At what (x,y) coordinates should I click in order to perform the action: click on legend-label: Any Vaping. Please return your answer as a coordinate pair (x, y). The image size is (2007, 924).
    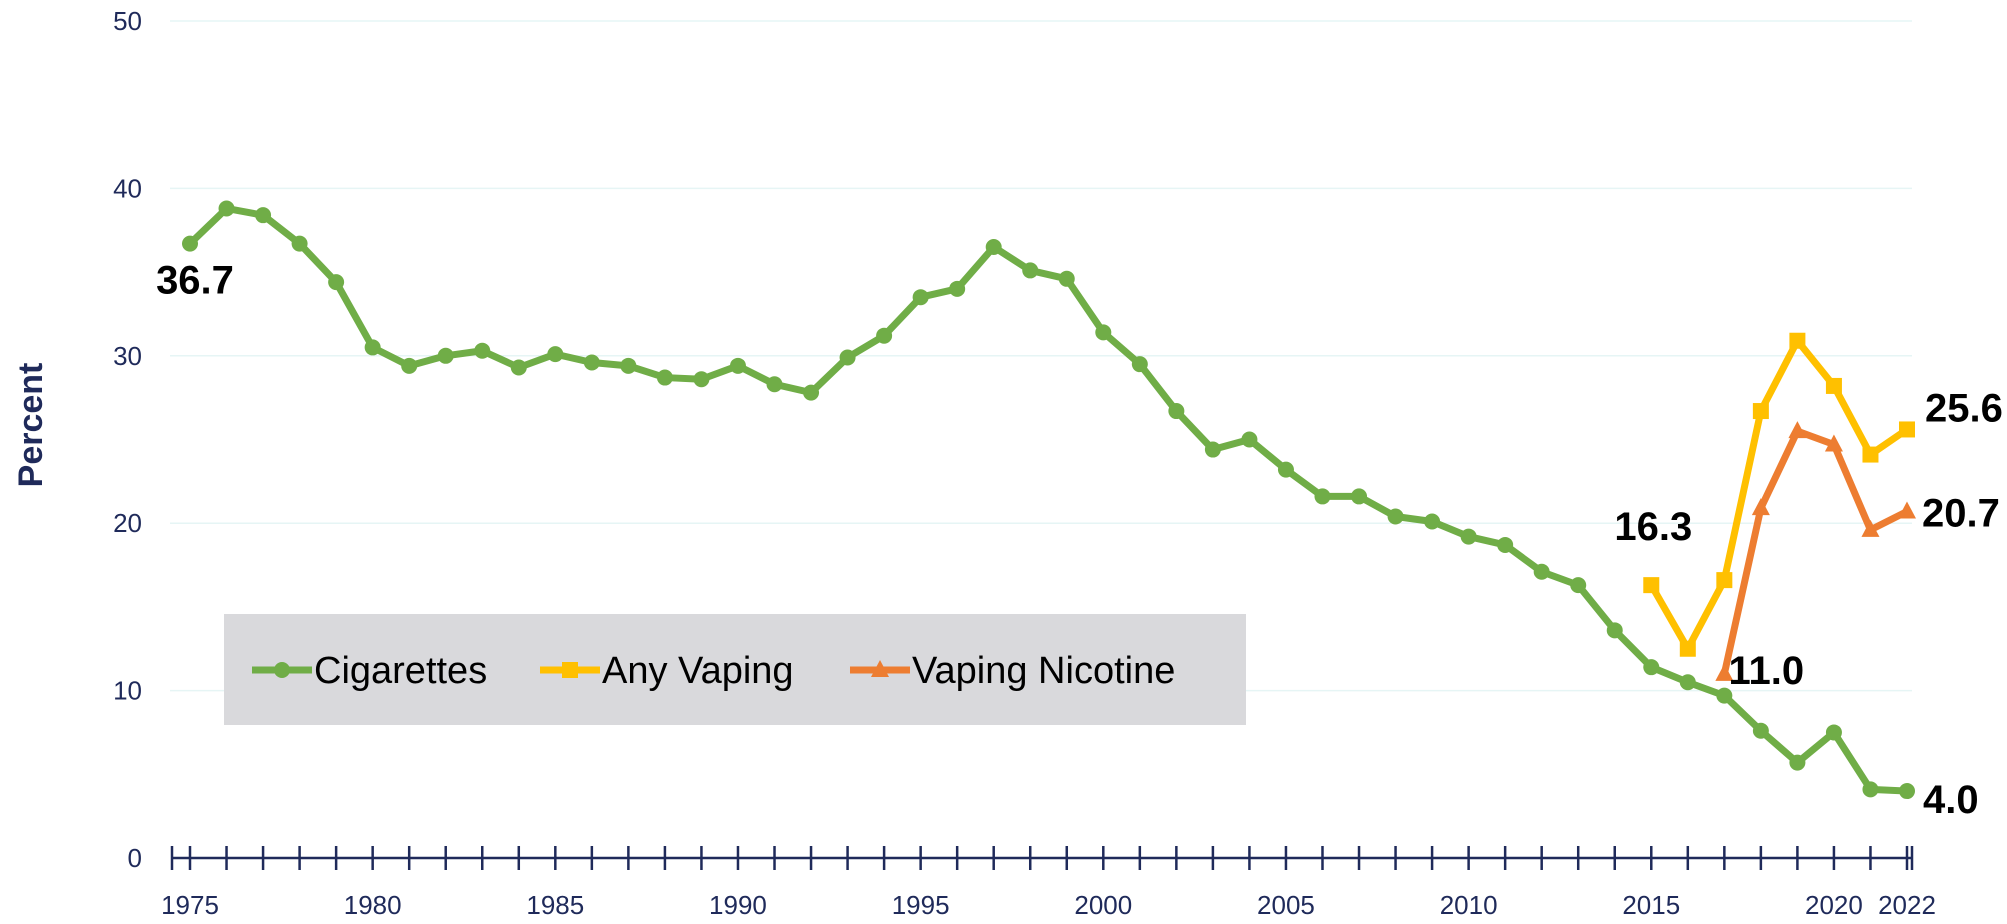
    Looking at the image, I should click on (698, 671).